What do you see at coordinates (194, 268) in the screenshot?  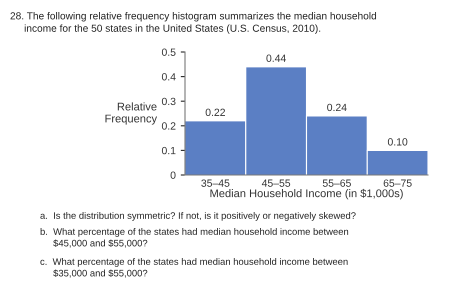 I see `text: c. What percentage of the states had median household income between $35,000 and $55,000?` at bounding box center [194, 268].